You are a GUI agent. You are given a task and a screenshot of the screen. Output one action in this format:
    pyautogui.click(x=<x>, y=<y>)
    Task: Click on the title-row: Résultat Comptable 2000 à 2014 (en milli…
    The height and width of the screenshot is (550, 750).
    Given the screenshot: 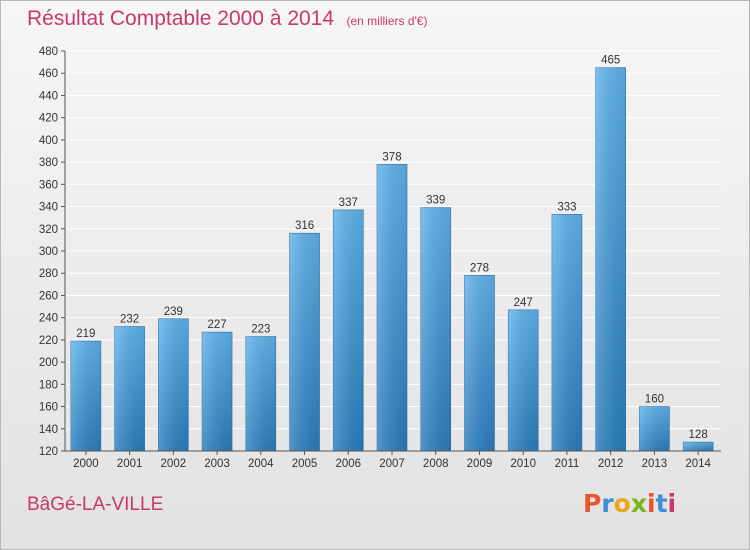 What is the action you would take?
    pyautogui.click(x=227, y=19)
    